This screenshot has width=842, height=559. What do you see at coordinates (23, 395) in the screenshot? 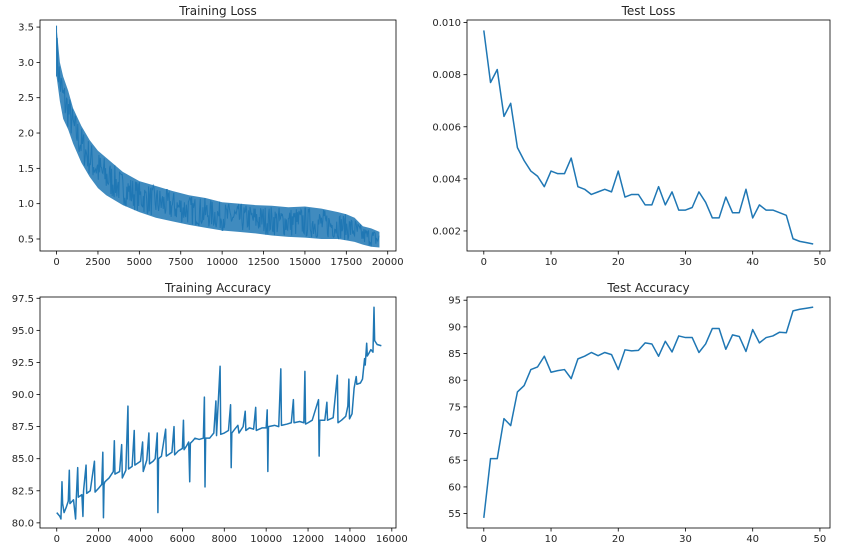
I see `y-tick-label: 90.0` at bounding box center [23, 395].